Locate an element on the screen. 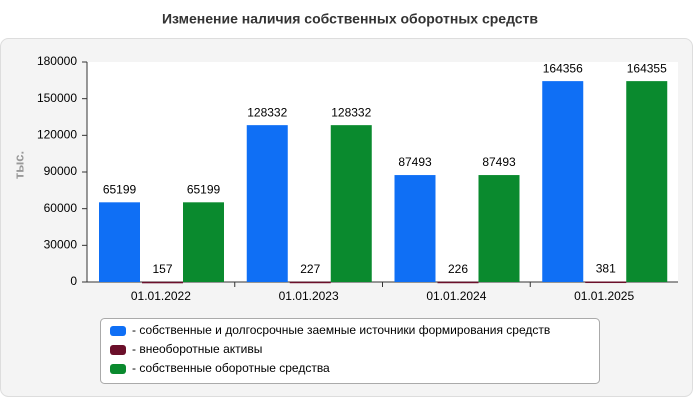 This screenshot has width=700, height=400. x-tick-label: 01.01.2023 is located at coordinates (309, 296).